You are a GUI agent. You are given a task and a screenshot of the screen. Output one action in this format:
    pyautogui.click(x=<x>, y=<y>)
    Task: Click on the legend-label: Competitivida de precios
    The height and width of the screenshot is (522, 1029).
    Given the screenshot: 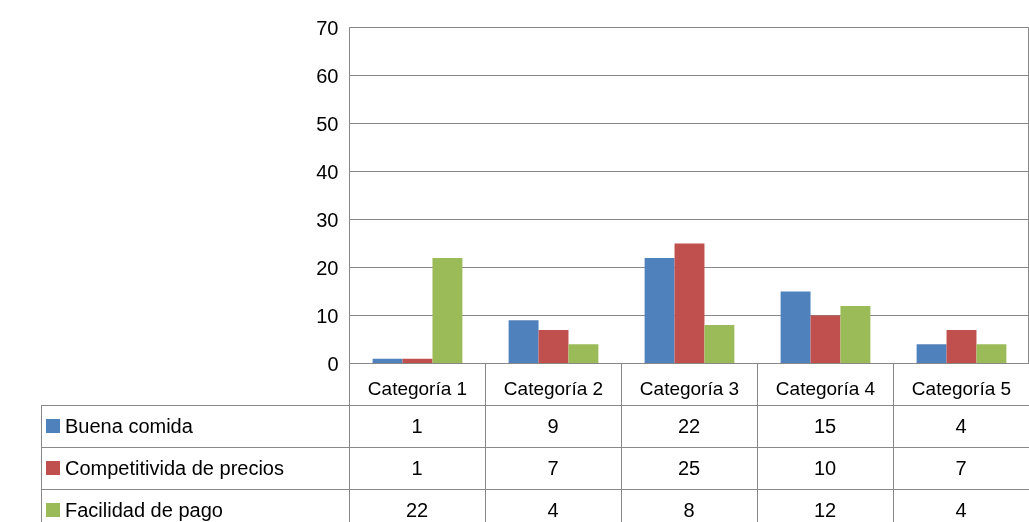 What is the action you would take?
    pyautogui.click(x=175, y=468)
    